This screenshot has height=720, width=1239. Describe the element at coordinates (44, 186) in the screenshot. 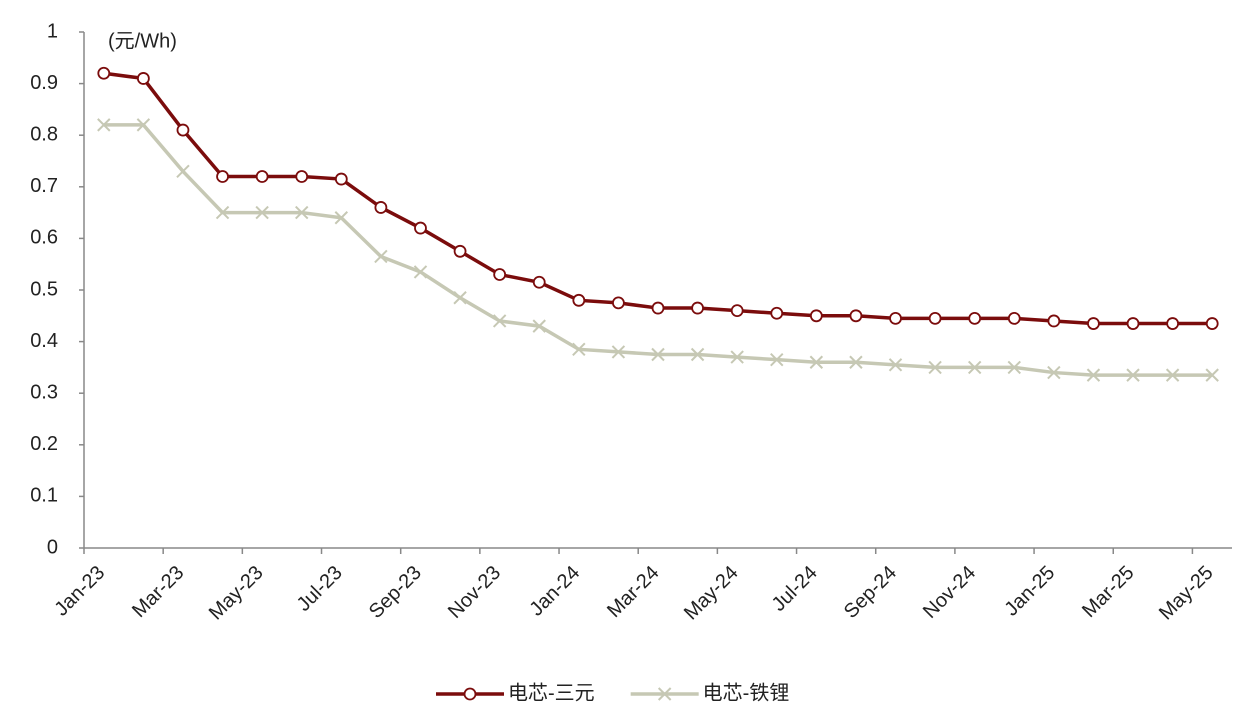

I see `y-tick-label: 0.7` at that location.